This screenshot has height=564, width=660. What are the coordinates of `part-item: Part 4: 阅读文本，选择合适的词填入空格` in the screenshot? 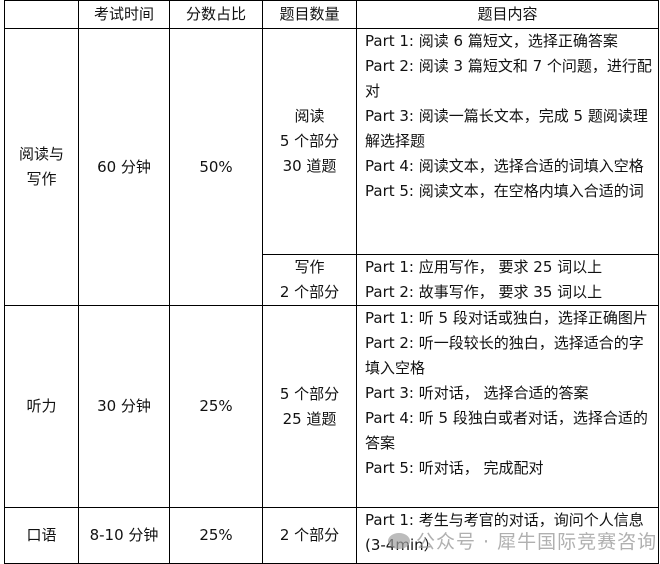 It's located at (504, 166).